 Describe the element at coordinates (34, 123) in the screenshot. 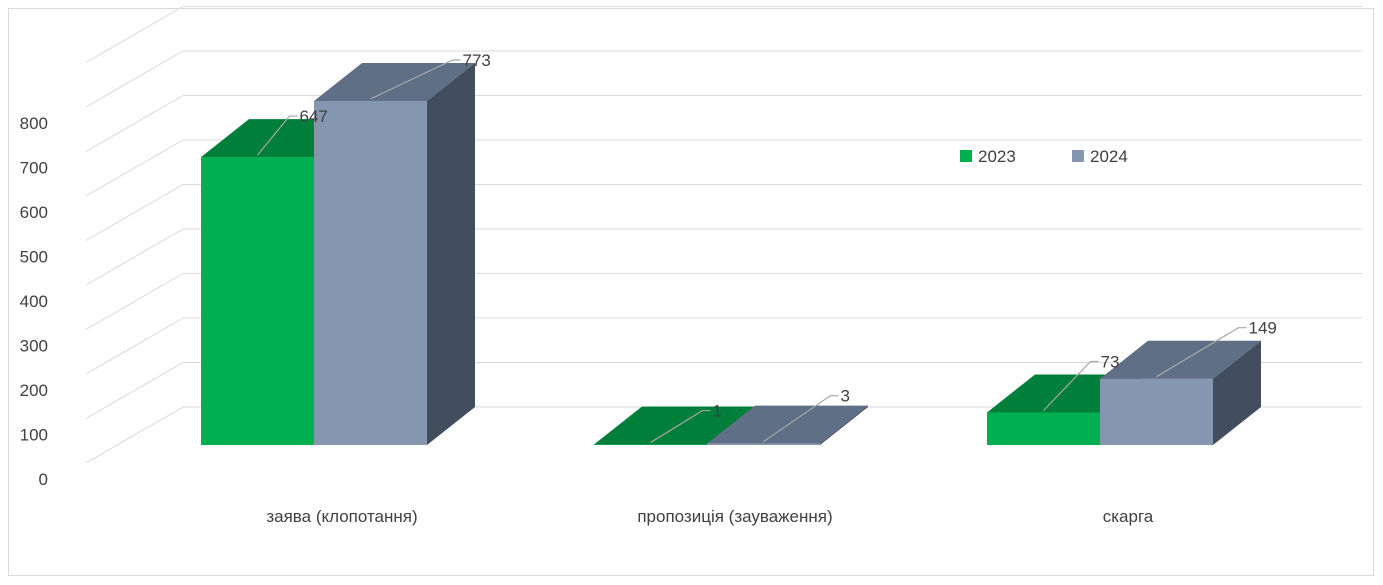

I see `y-tick-label: 800` at that location.